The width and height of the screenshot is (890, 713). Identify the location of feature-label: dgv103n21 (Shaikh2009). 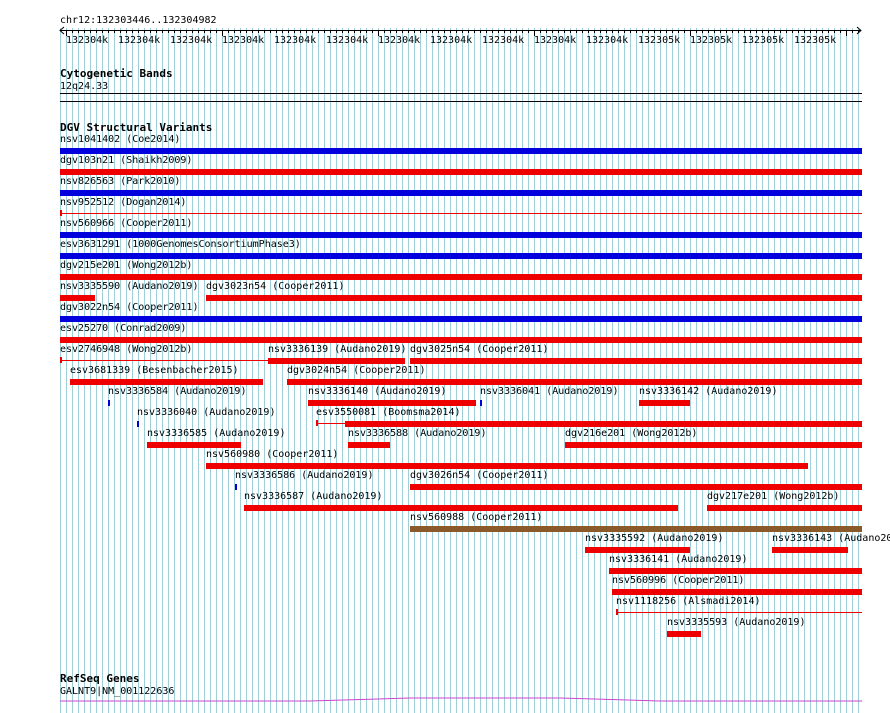
(126, 160).